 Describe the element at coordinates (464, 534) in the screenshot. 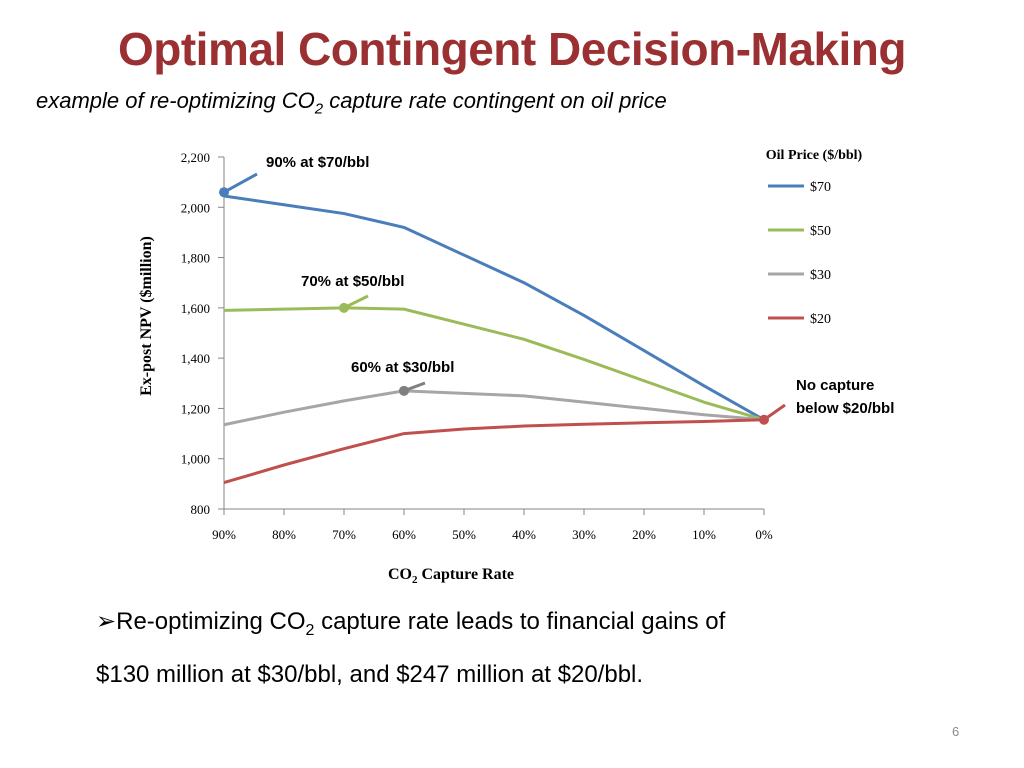

I see `x-tick-label: 50%` at that location.